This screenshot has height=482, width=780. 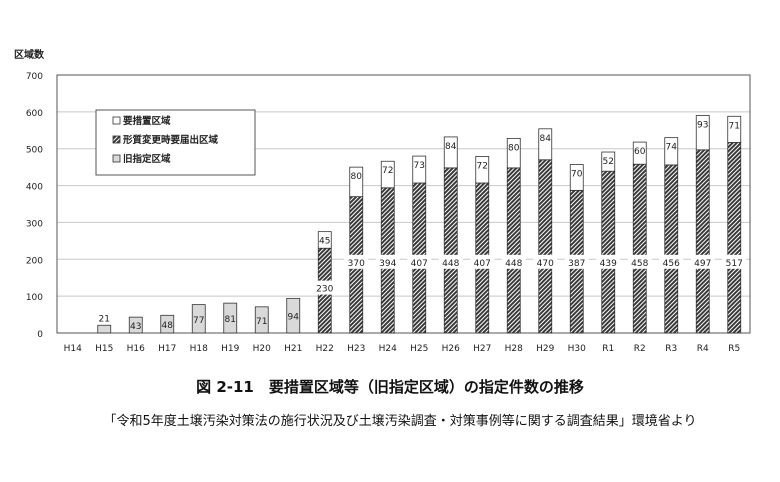 What do you see at coordinates (577, 349) in the screenshot?
I see `x-tick-label: H30` at bounding box center [577, 349].